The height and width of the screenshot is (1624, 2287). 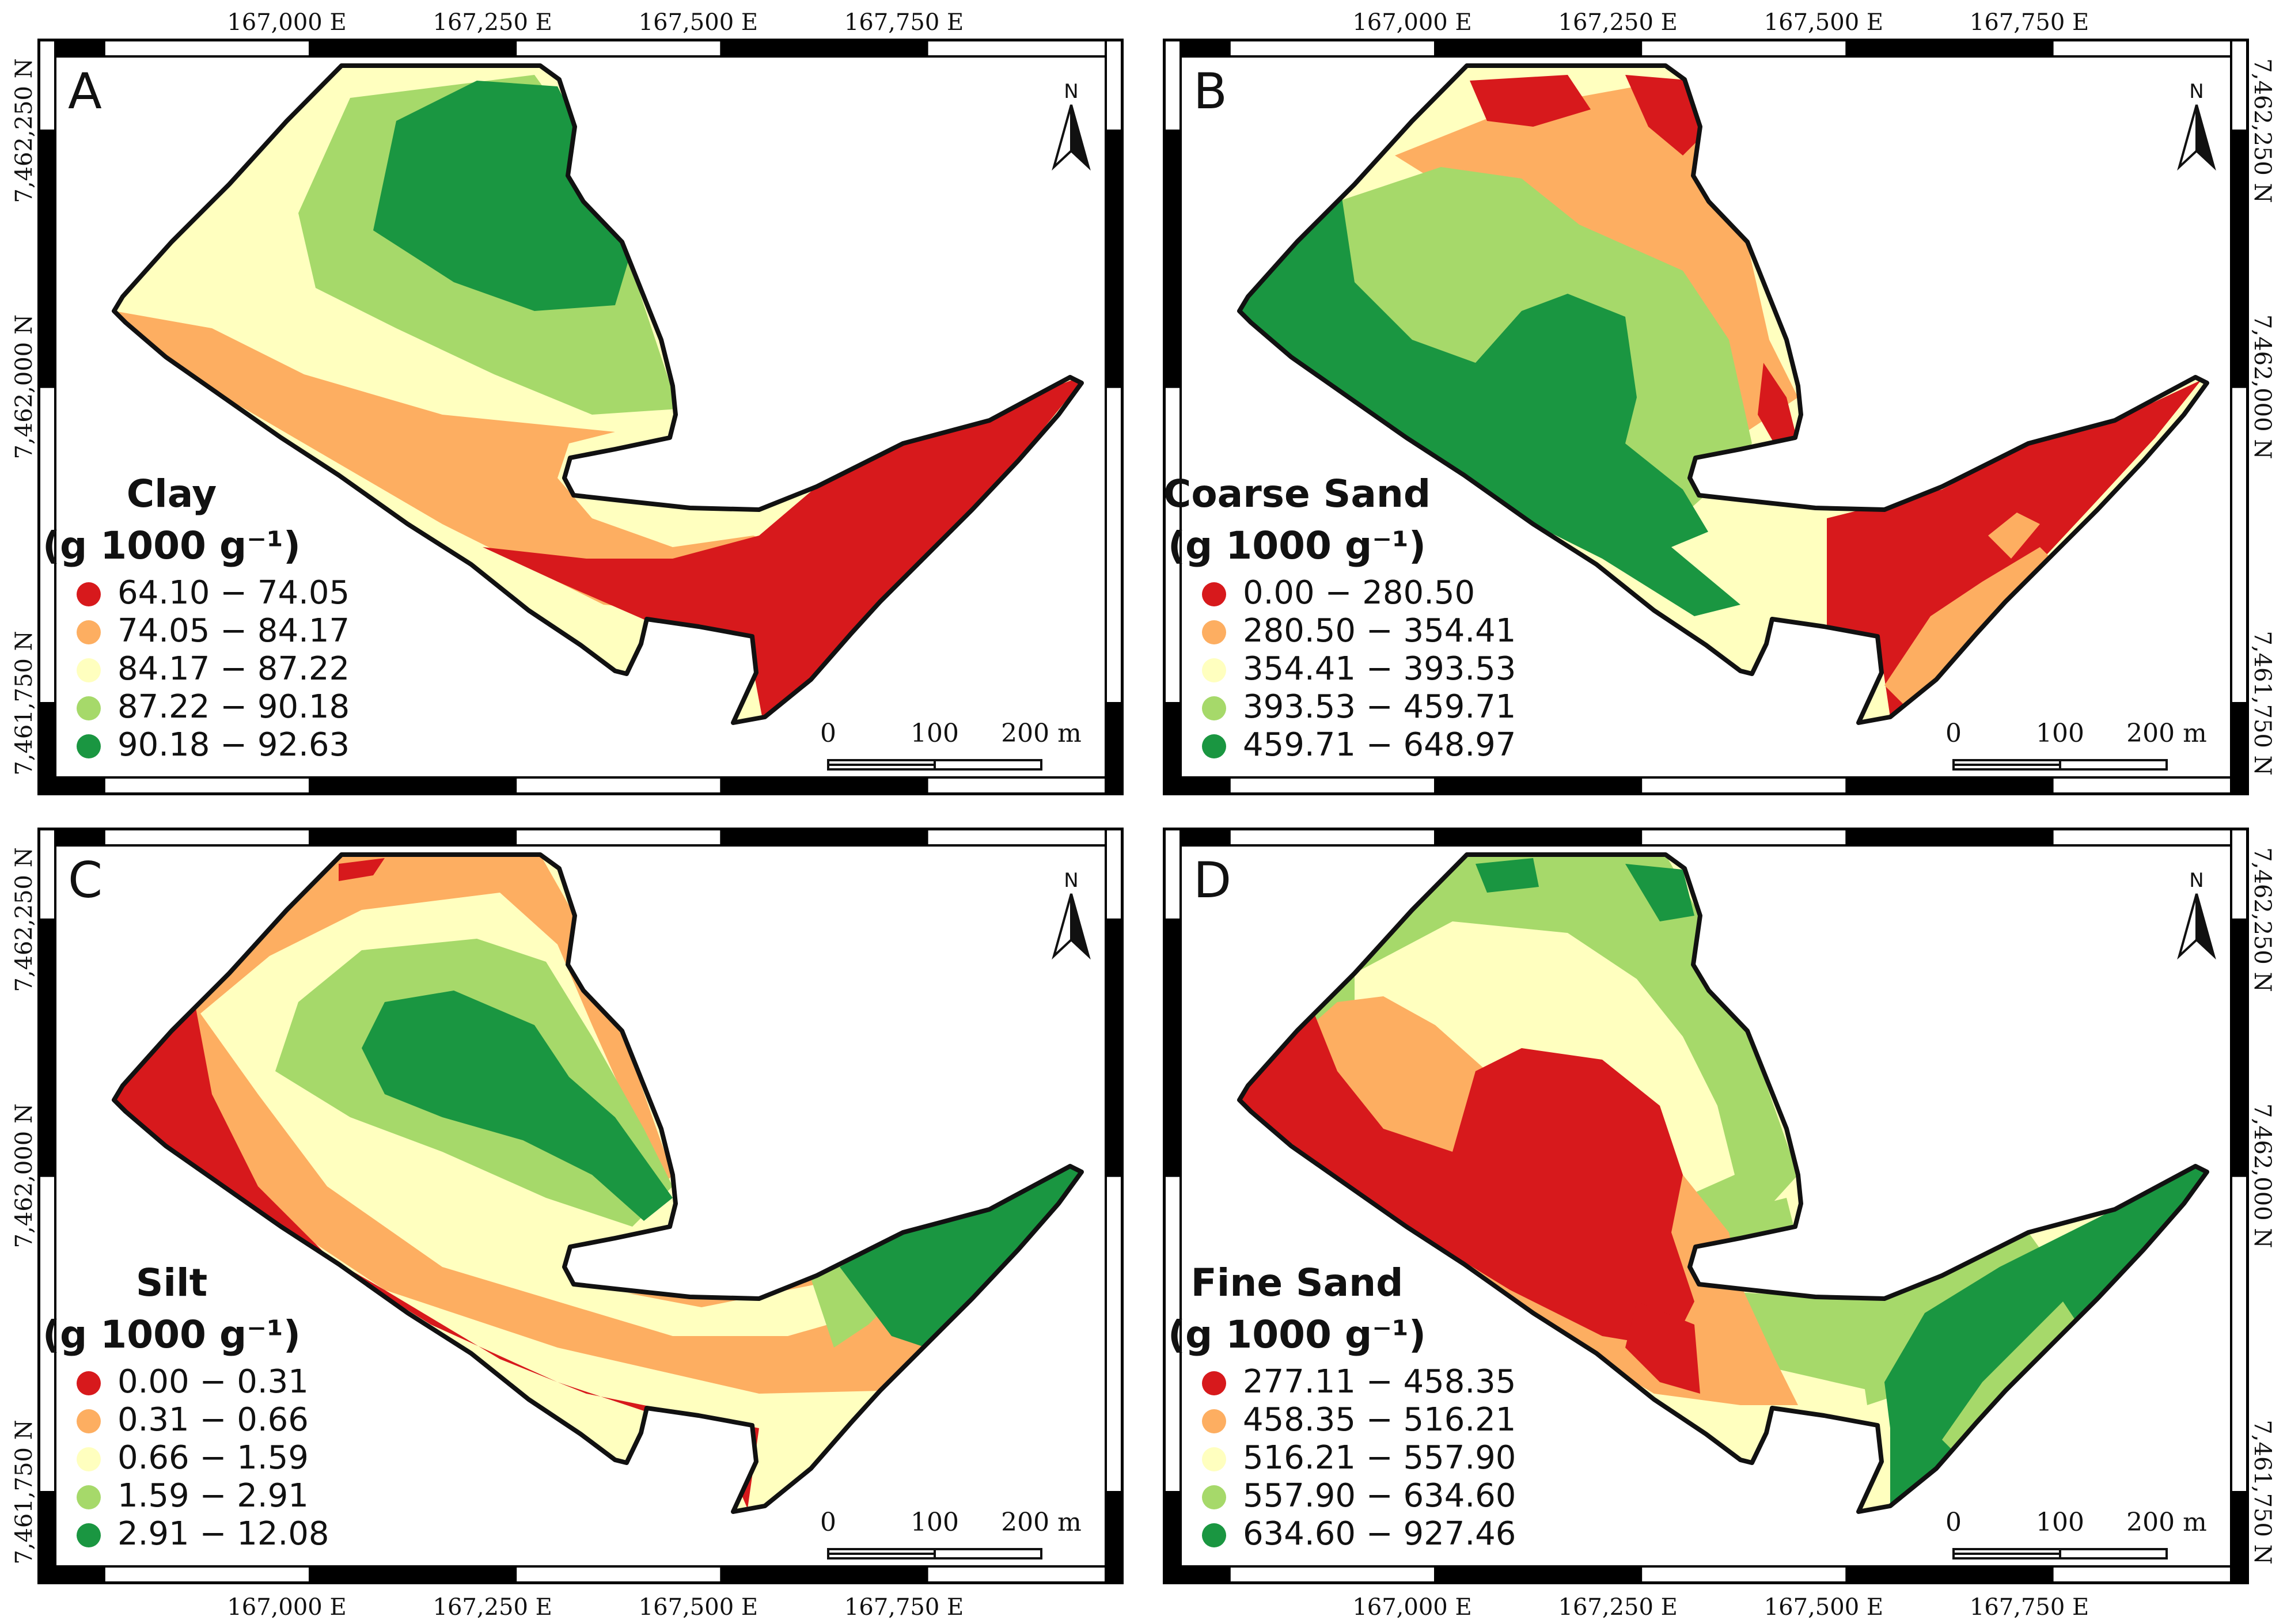 What do you see at coordinates (698, 23) in the screenshot?
I see `easting-label: 167,500 E` at bounding box center [698, 23].